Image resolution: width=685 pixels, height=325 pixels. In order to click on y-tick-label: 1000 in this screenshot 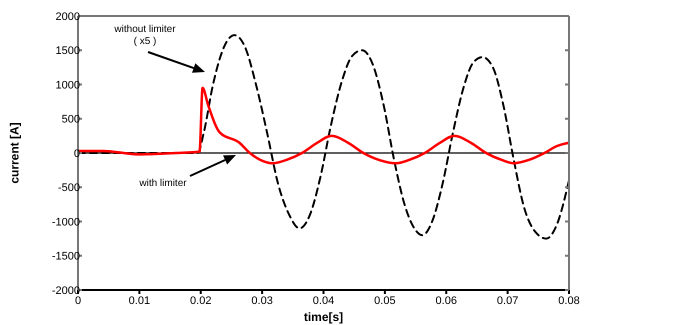, I will do `click(68, 85)`.